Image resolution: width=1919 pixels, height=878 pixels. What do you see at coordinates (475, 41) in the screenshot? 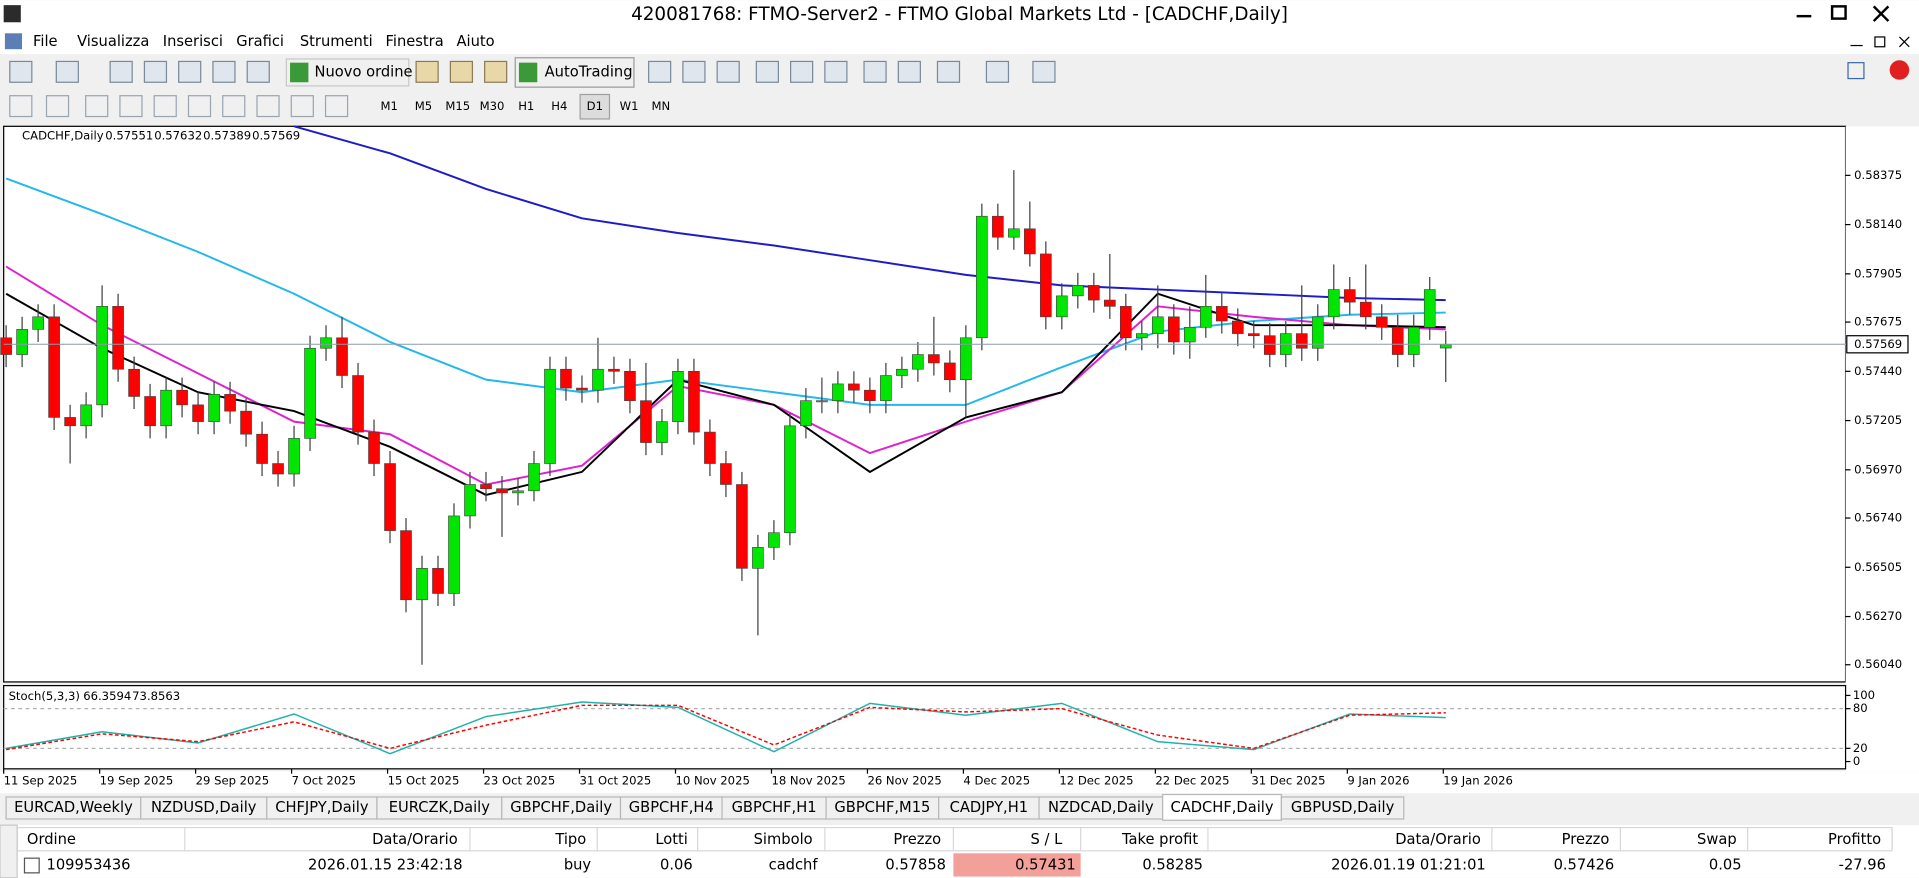
I see `menu-item: Aiuto` at bounding box center [475, 41].